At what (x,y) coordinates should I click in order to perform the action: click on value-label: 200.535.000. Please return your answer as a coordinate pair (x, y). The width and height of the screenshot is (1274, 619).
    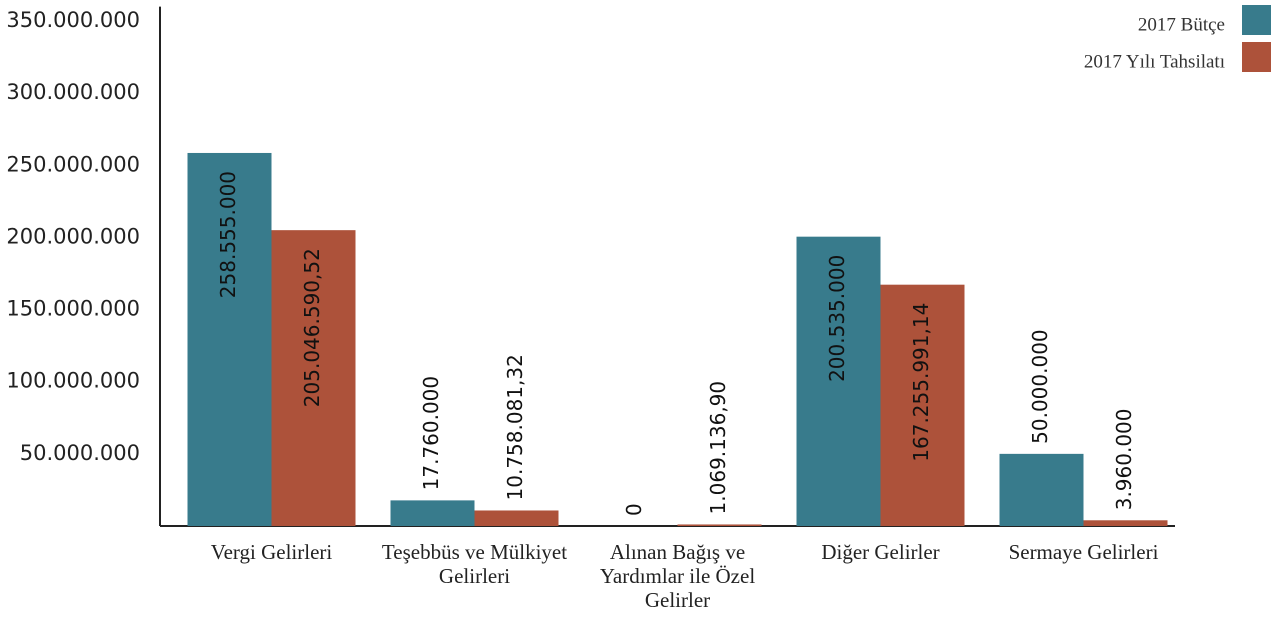
    Looking at the image, I should click on (837, 318).